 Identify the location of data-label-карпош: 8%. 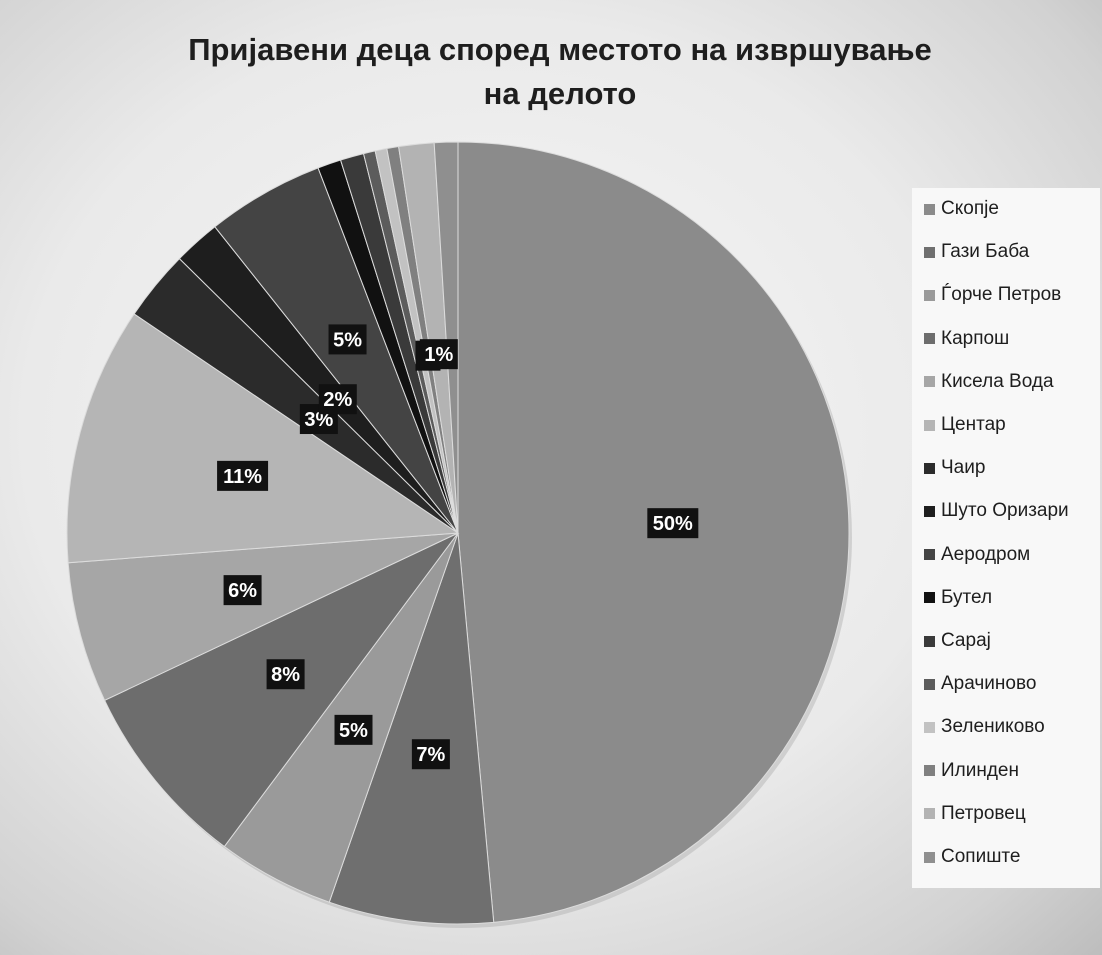
(285, 674).